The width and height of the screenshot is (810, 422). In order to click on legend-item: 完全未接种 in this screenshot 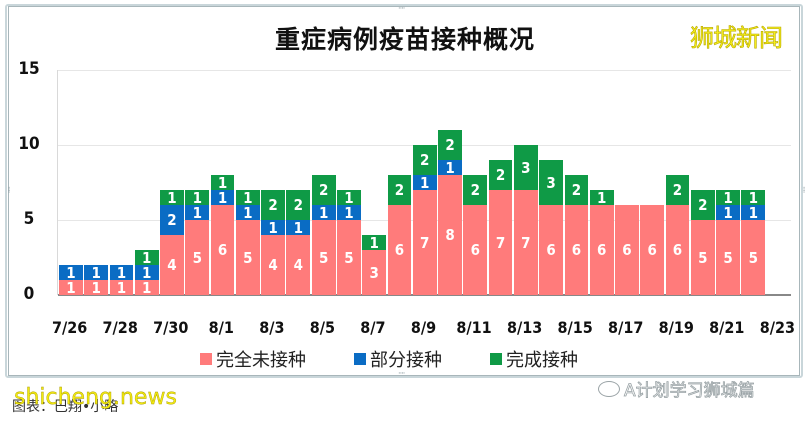, I will do `click(253, 359)`.